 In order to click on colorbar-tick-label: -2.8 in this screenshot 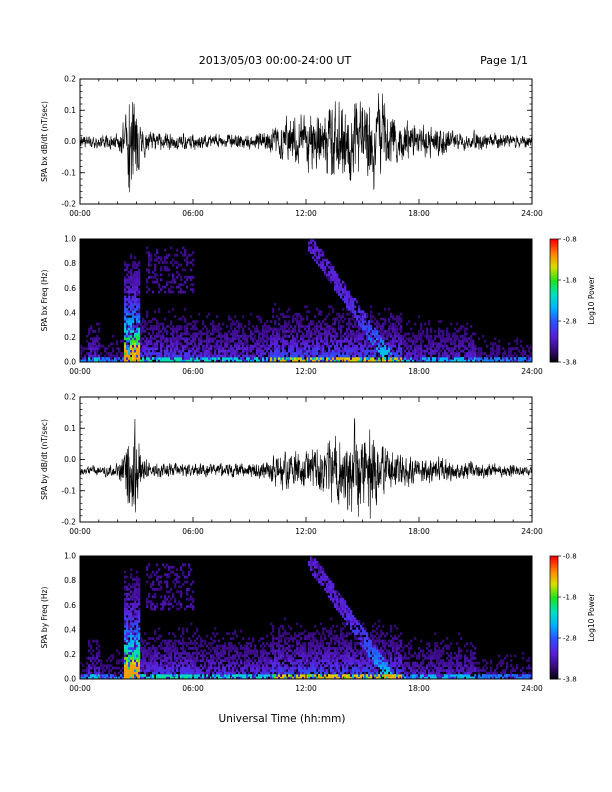, I will do `click(570, 322)`.